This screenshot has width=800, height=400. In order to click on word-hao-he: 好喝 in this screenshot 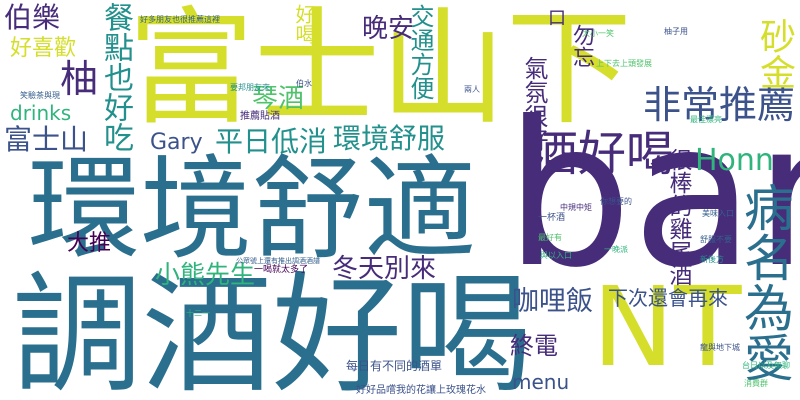, I will do `click(304, 24)`.